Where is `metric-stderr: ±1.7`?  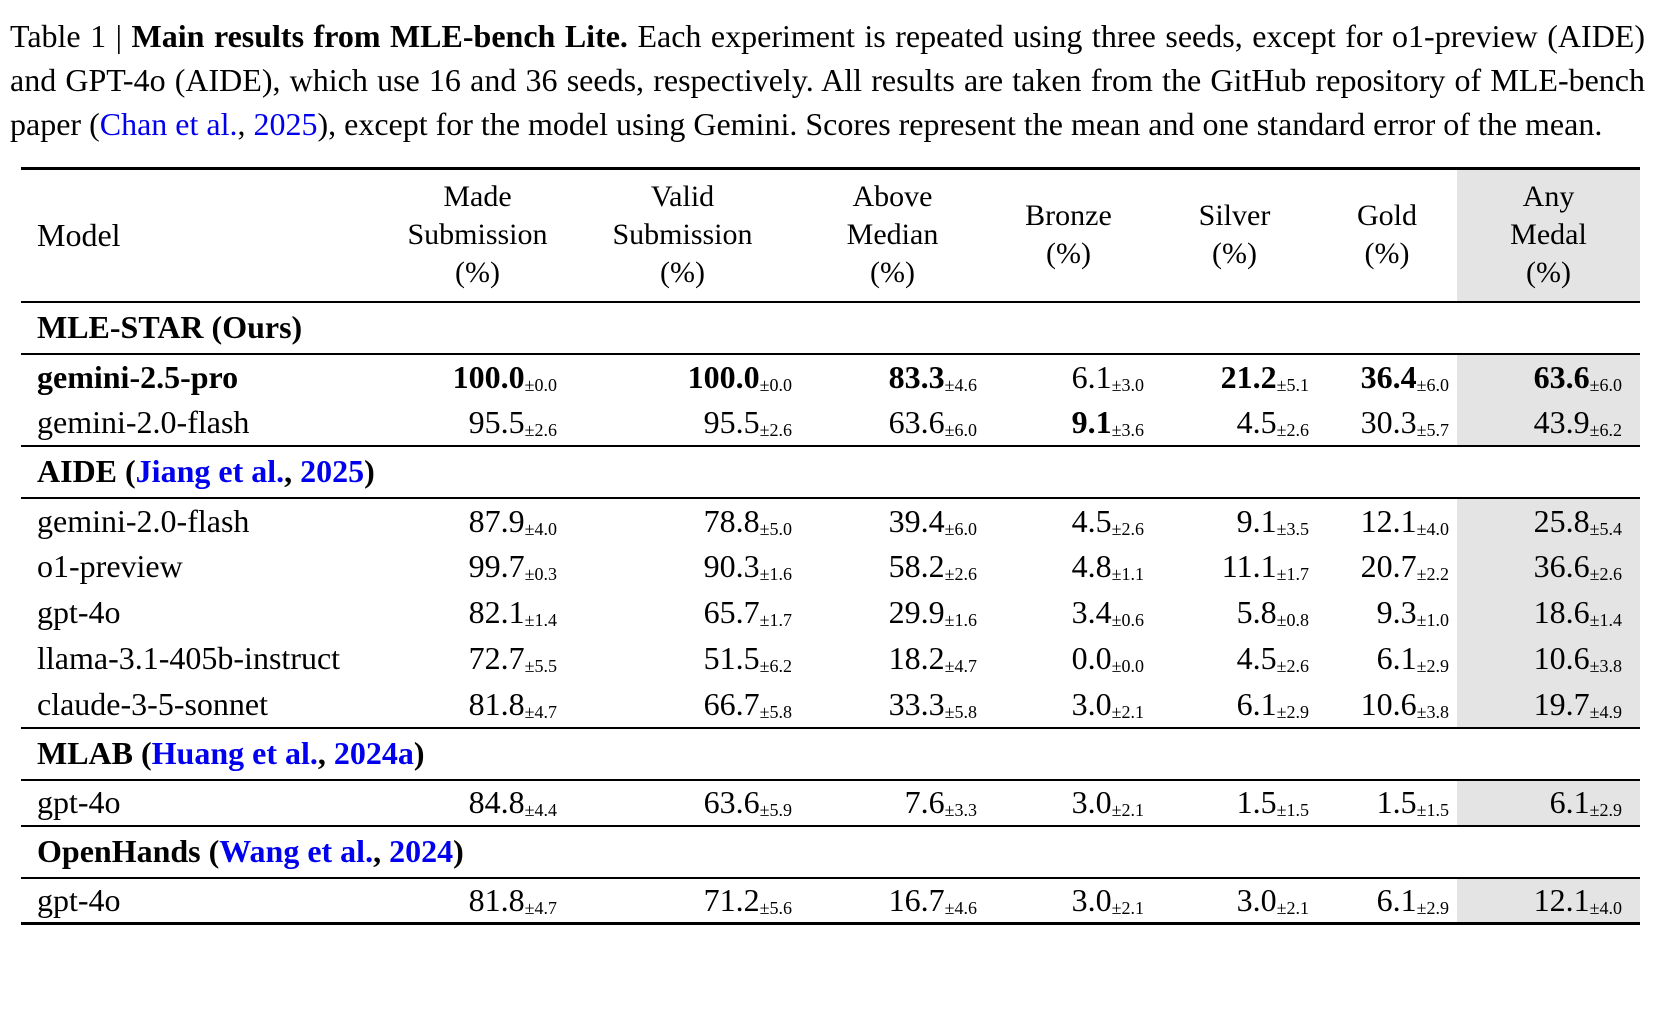 metric-stderr: ±1.7 is located at coordinates (1292, 574).